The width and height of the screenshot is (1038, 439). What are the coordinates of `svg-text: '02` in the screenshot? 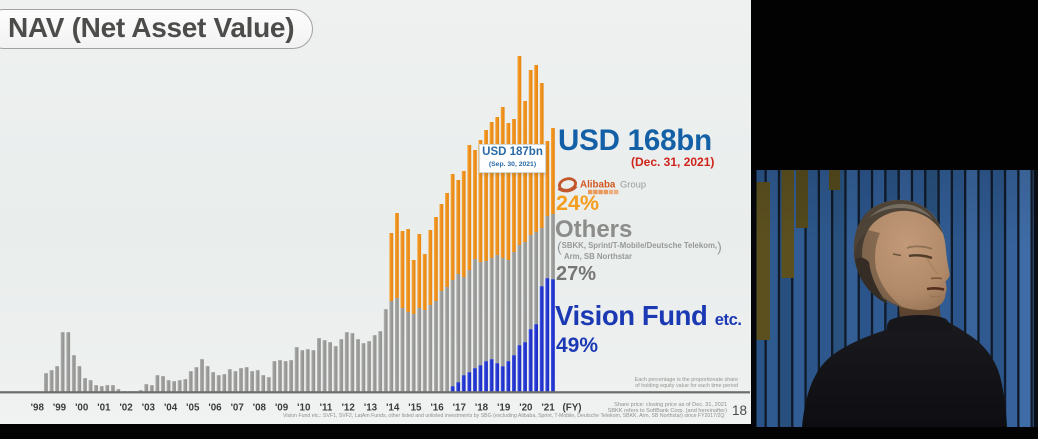 It's located at (126, 408).